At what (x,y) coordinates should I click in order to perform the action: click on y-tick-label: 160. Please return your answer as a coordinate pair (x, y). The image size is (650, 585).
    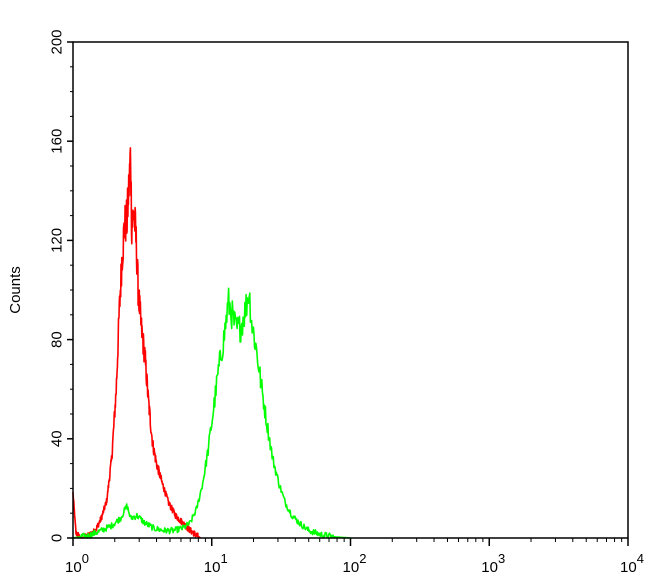
    Looking at the image, I should click on (56, 141).